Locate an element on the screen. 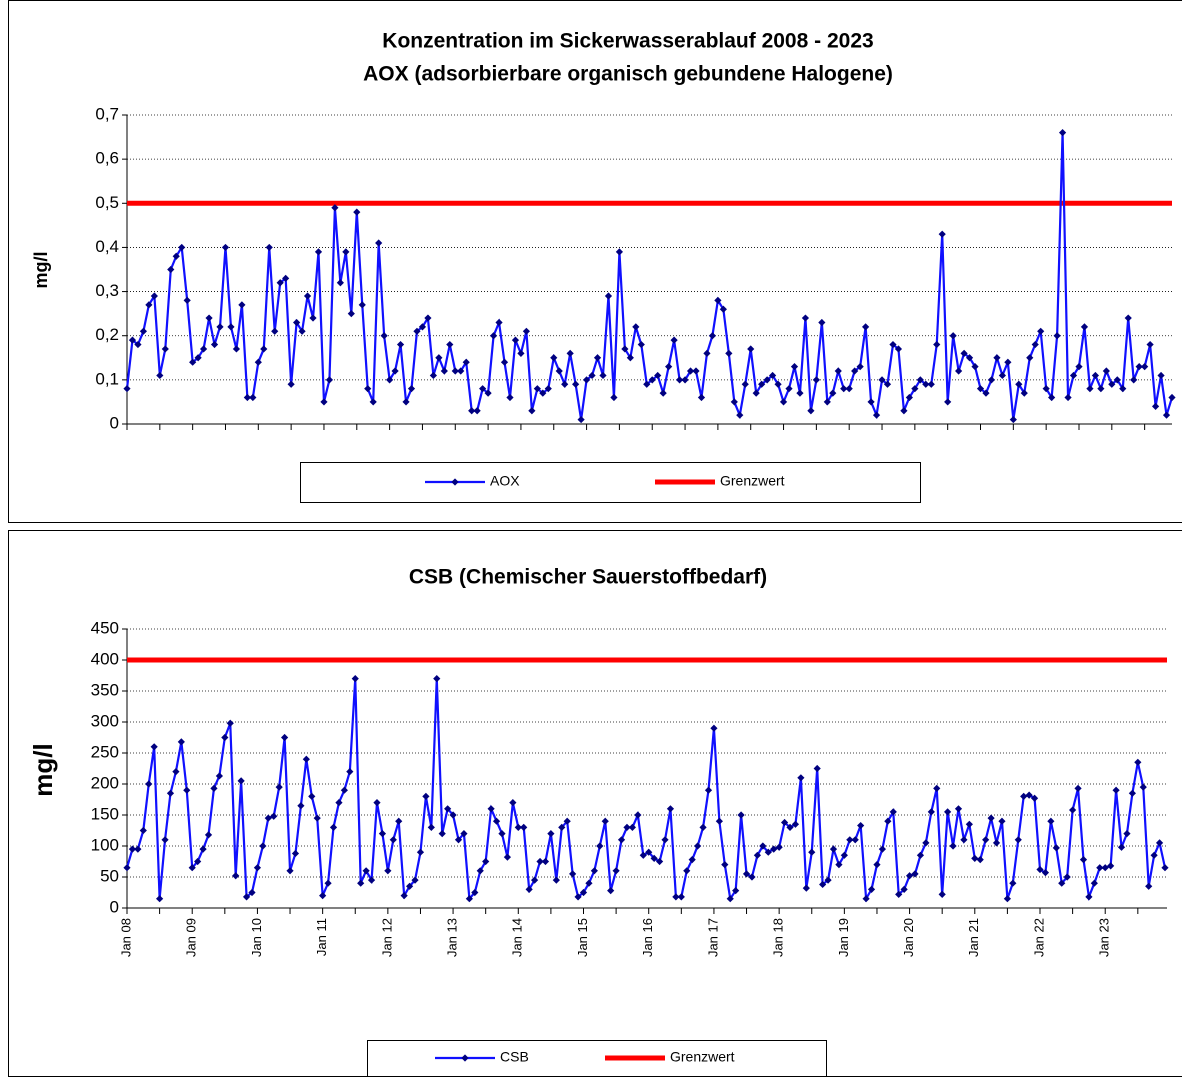 This screenshot has height=1077, width=1182. chart-title: CSB (Chemischer Sauerstoffbedarf) is located at coordinates (588, 577).